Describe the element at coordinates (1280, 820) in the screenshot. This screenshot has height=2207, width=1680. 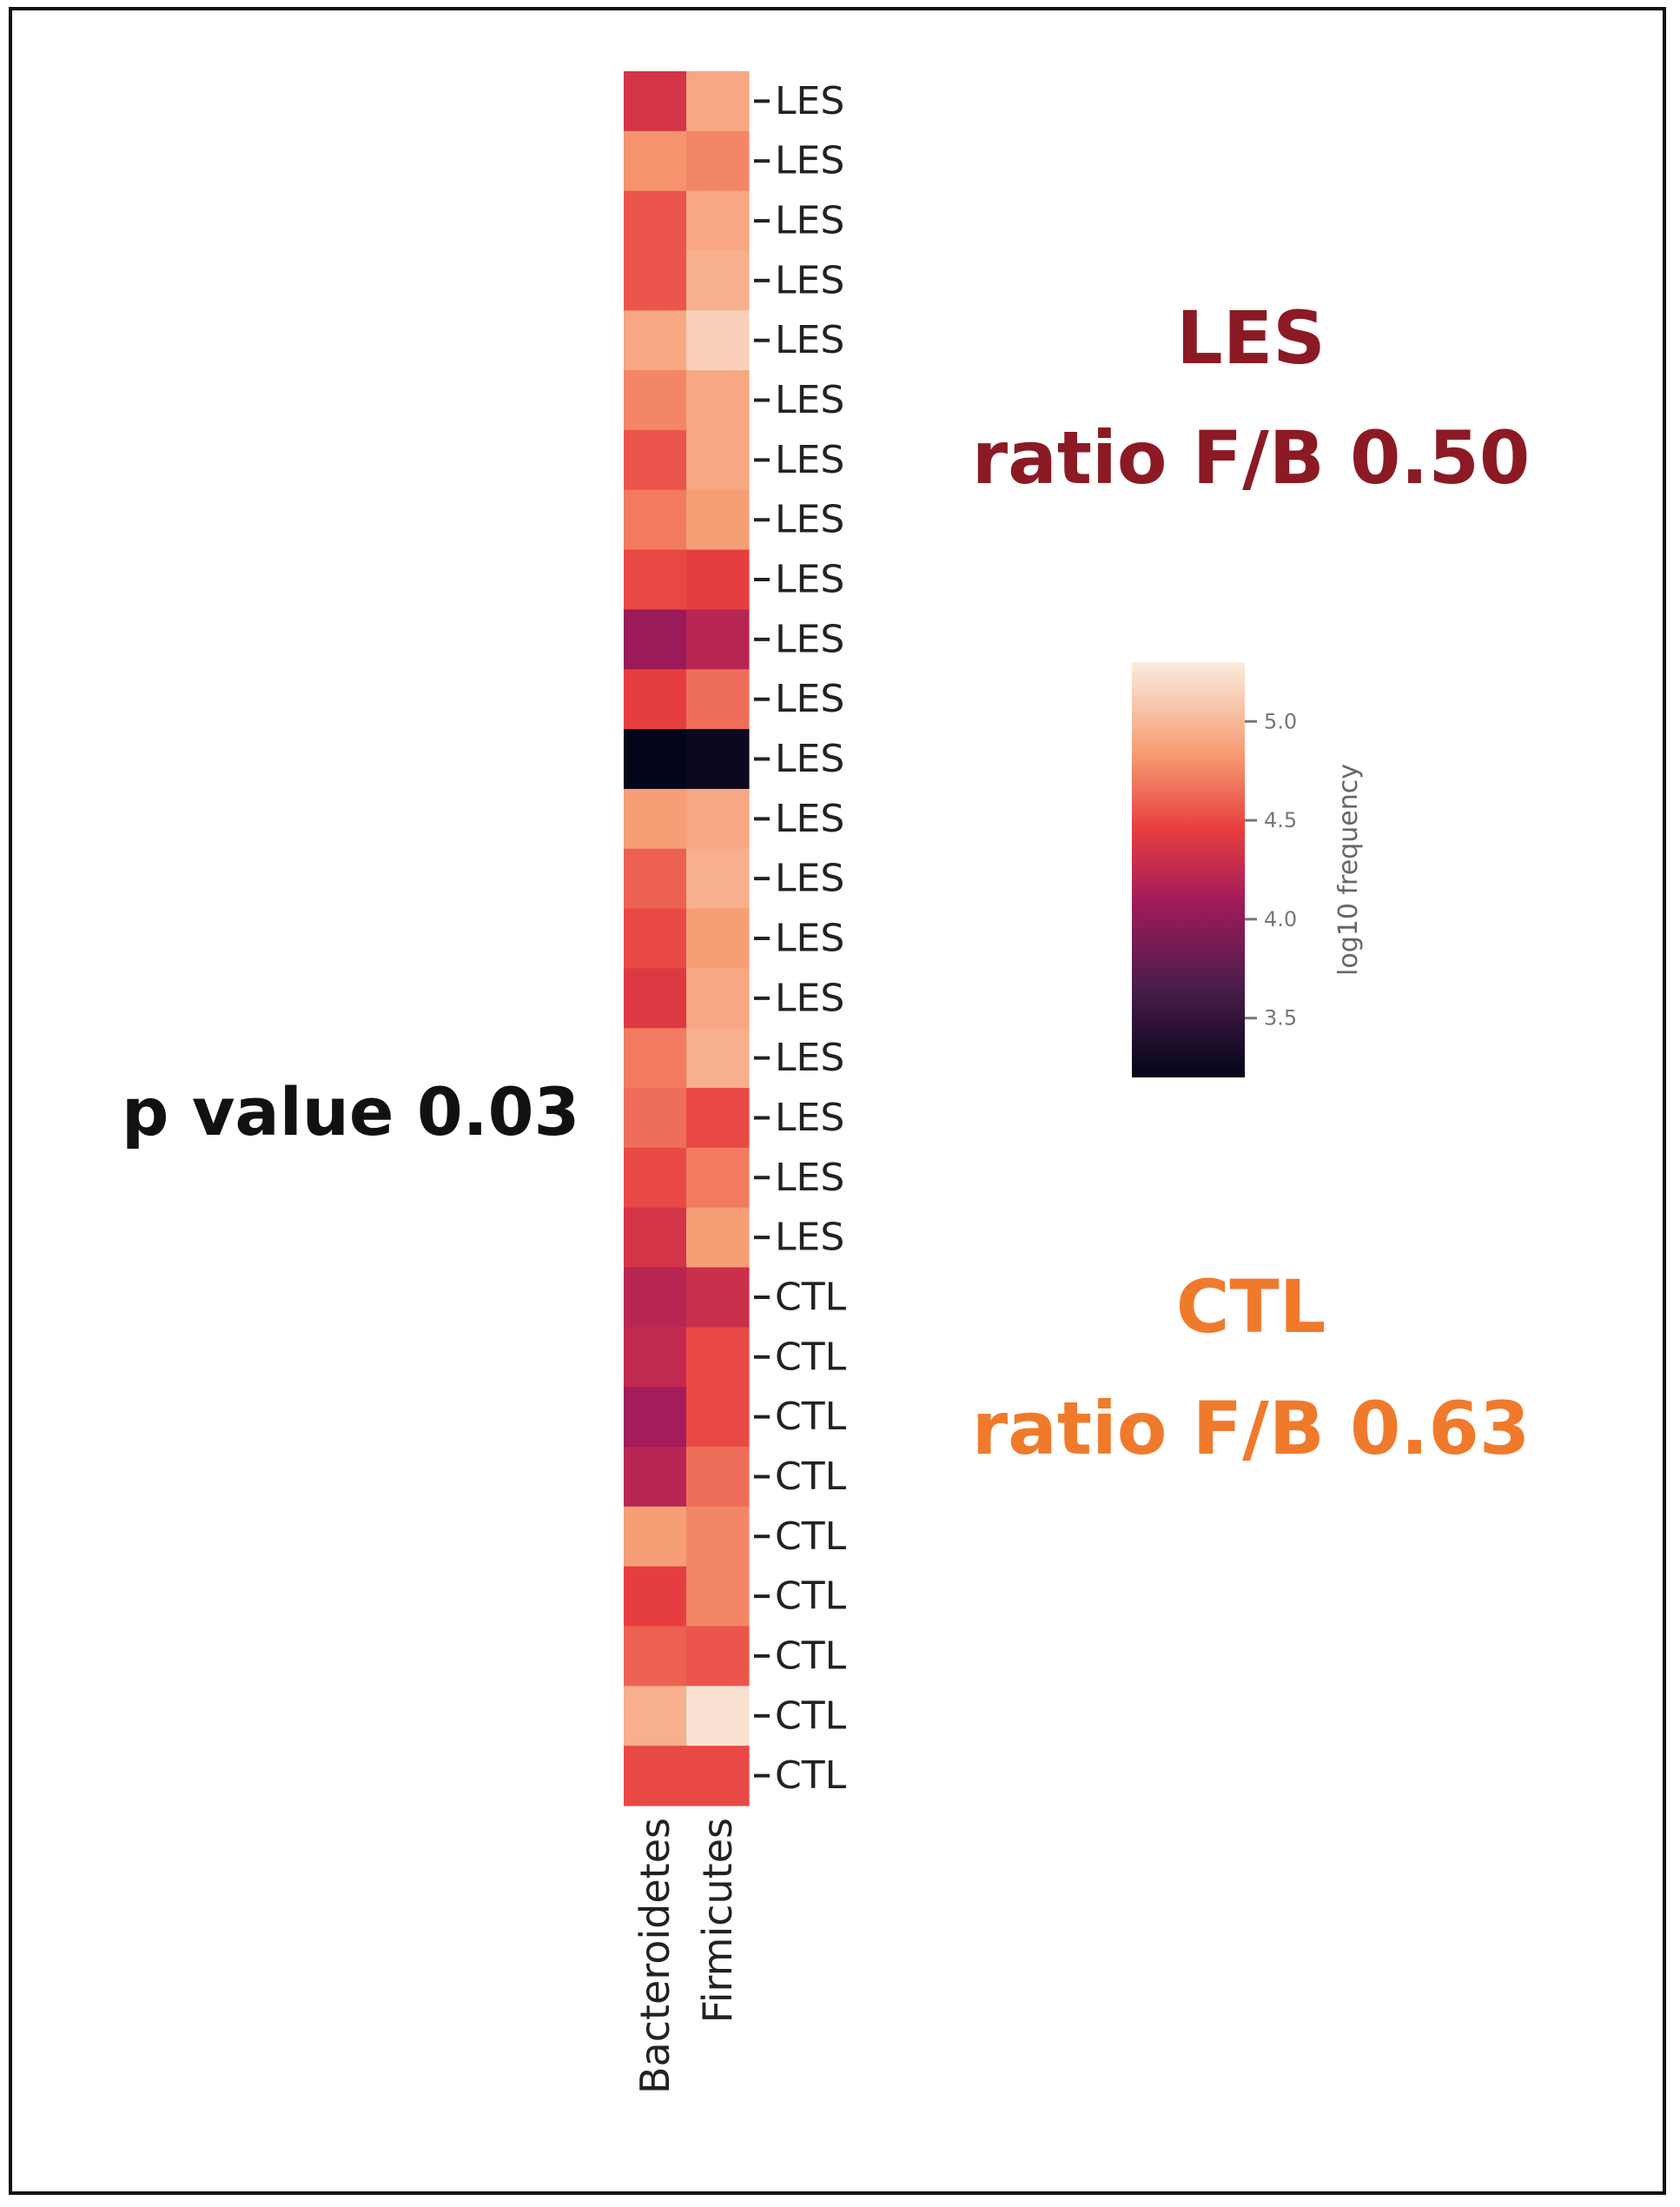
I see `colorbar-tick-label: 4.5` at that location.